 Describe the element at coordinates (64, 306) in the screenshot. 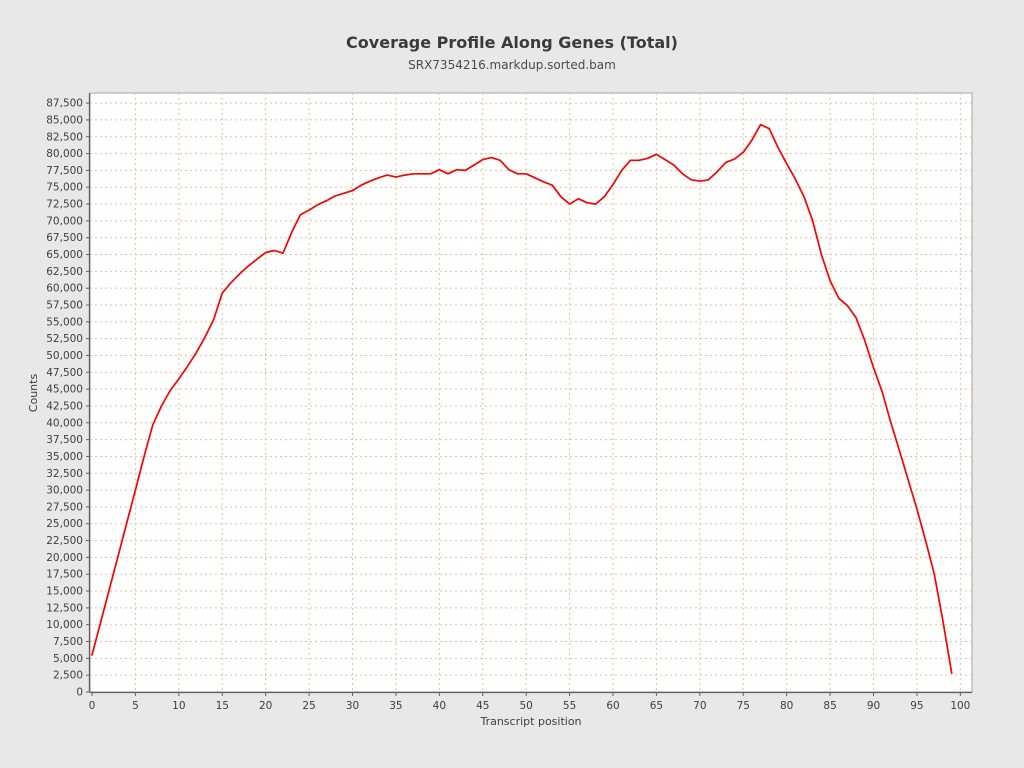

I see `y-tick-label: 57,500` at that location.